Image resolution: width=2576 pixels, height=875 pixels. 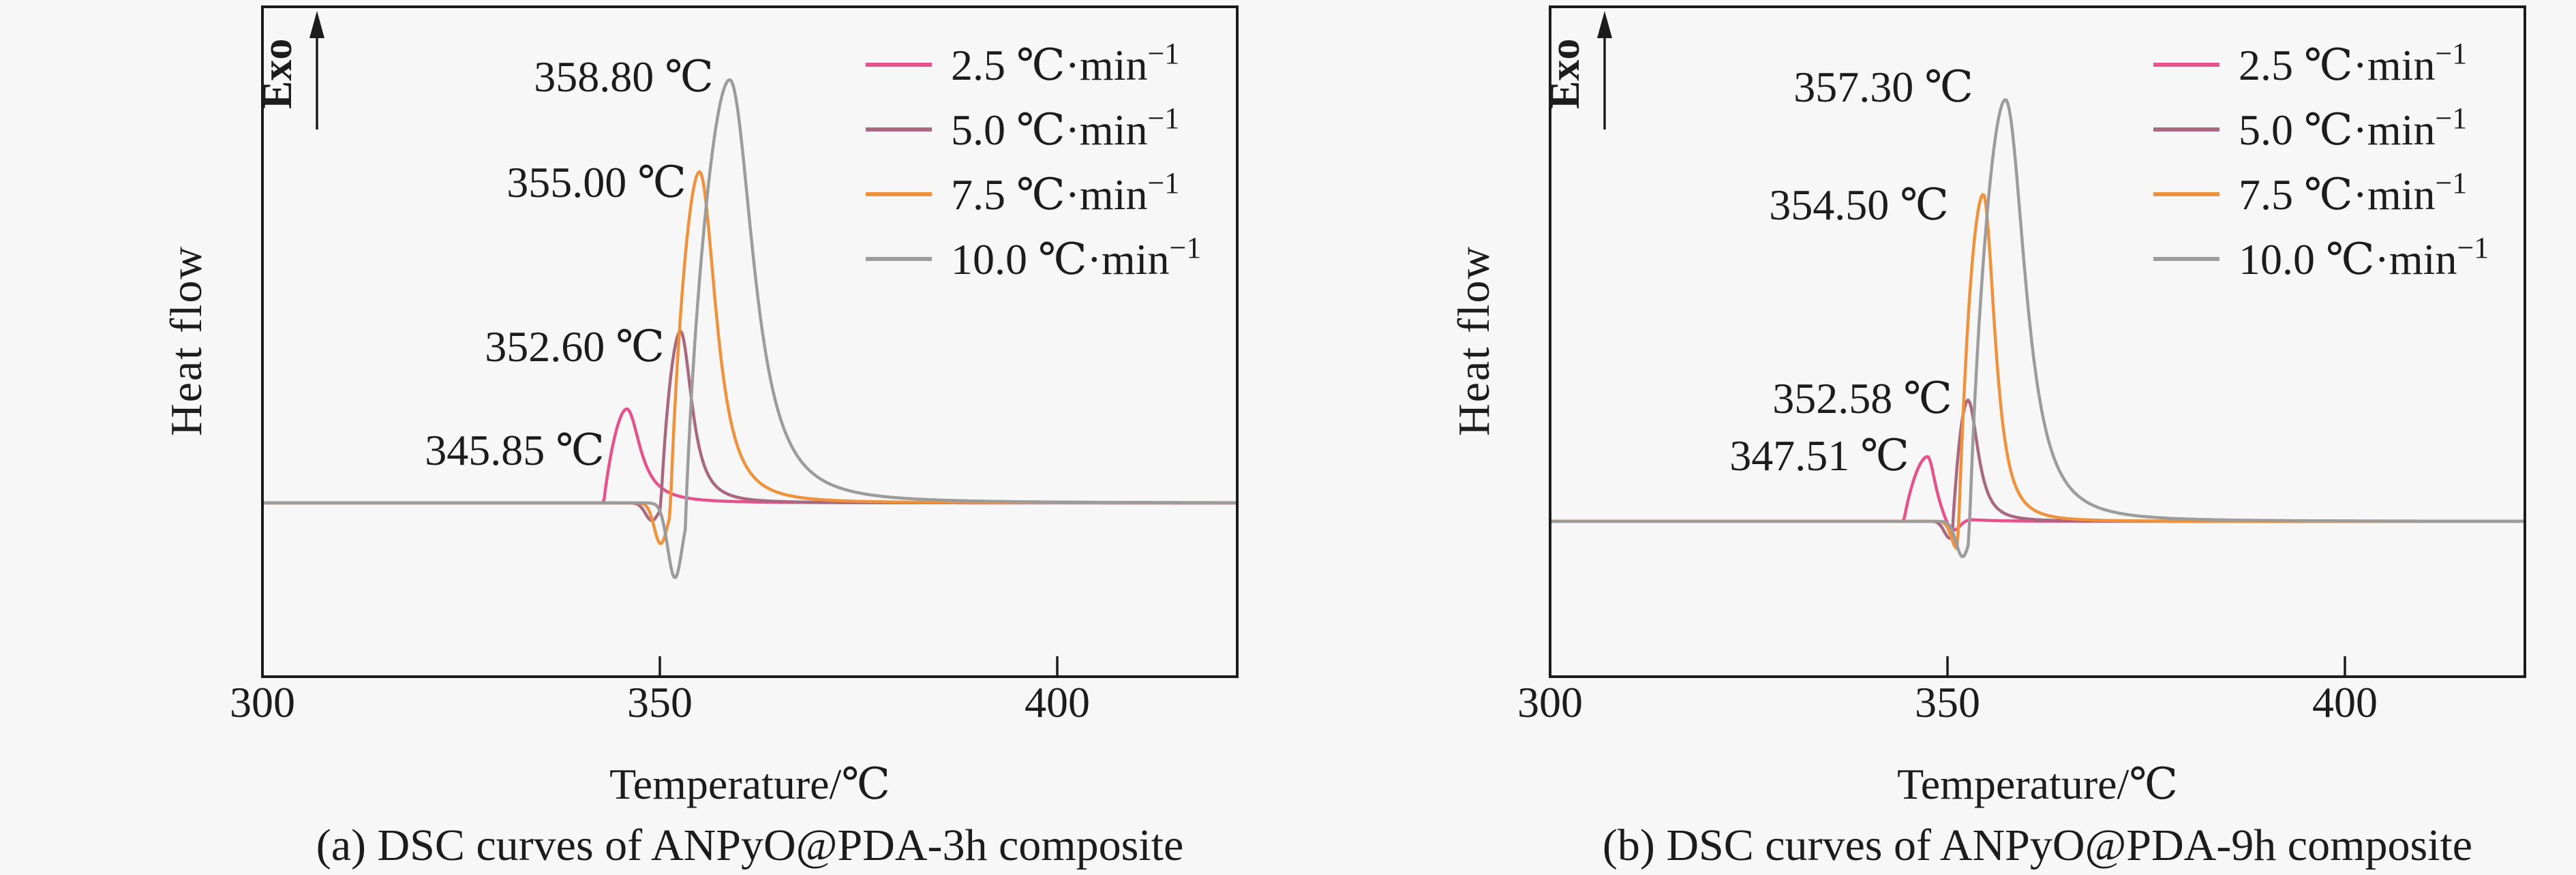 I want to click on peak-annotation: 355.00 ℃, so click(x=596, y=182).